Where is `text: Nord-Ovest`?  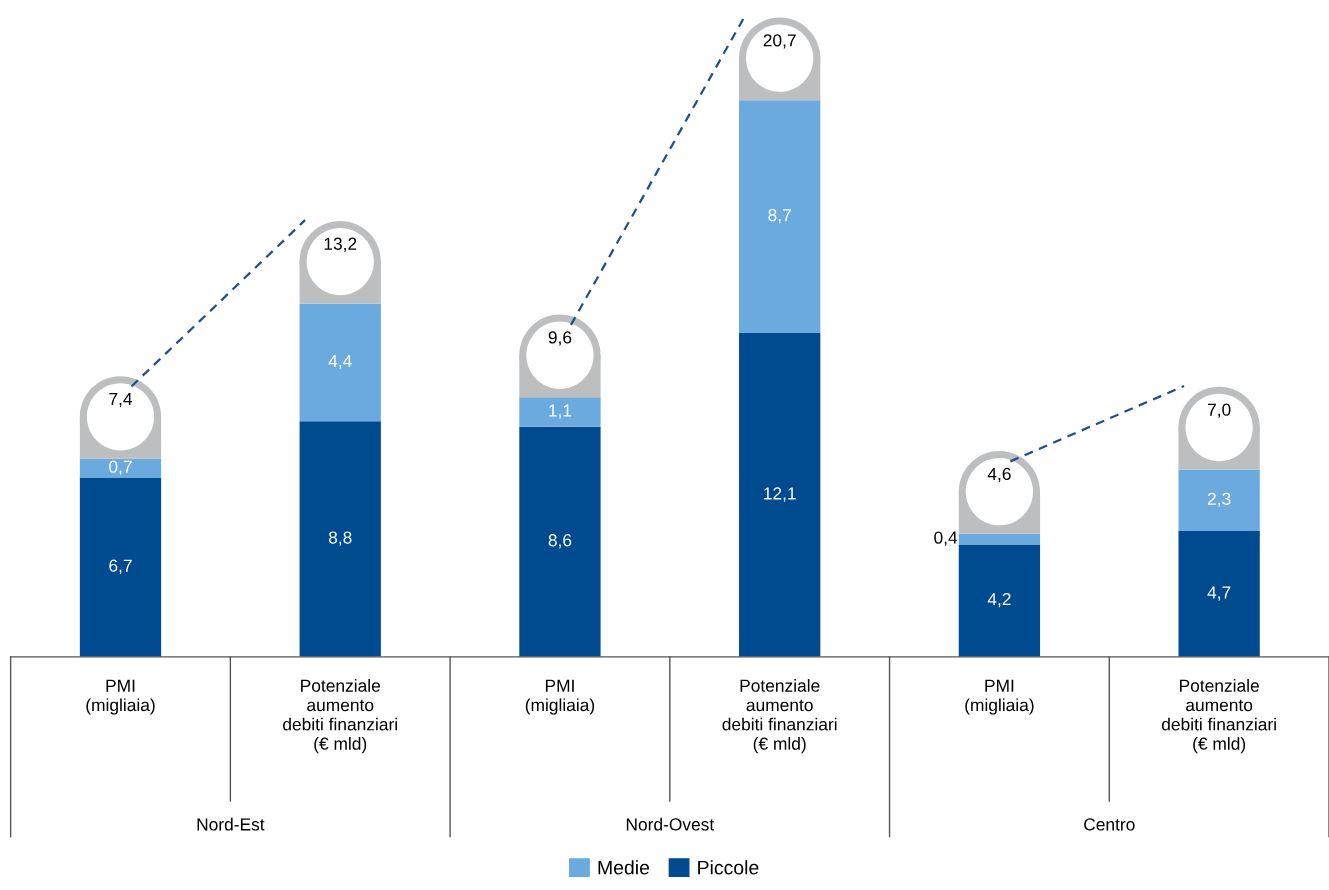
text: Nord-Ovest is located at coordinates (670, 824).